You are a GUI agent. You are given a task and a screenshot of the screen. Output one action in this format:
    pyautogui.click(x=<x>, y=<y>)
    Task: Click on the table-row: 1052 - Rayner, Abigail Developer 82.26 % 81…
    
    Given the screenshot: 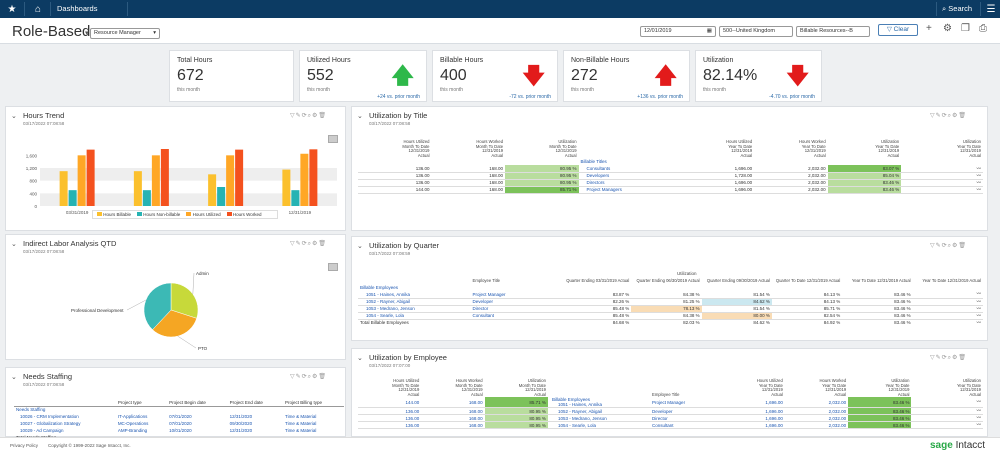 What is the action you would take?
    pyautogui.click(x=670, y=302)
    